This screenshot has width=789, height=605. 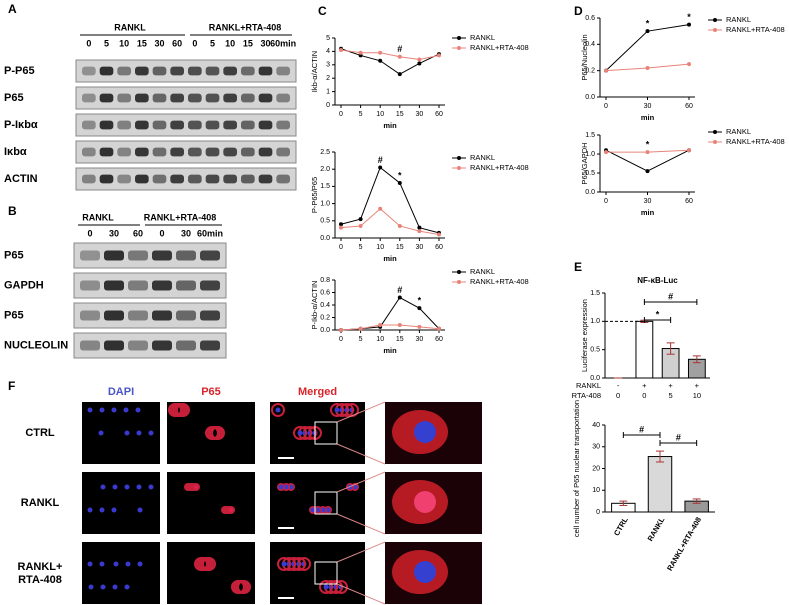 What do you see at coordinates (11, 386) in the screenshot?
I see `panel-label: F` at bounding box center [11, 386].